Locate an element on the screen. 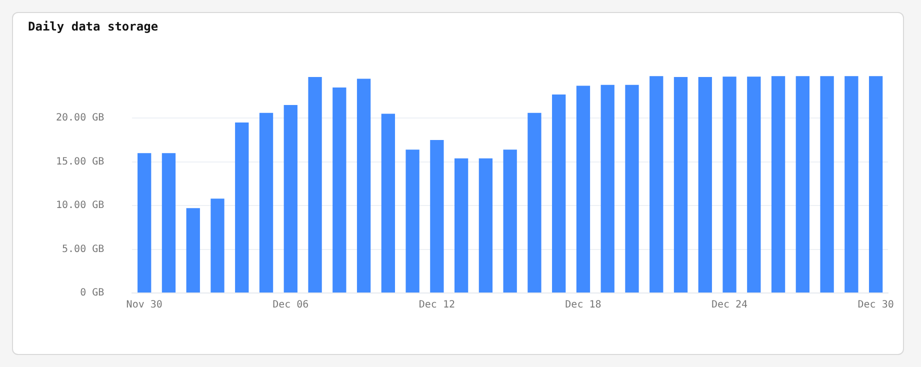  y-tick-label: 15.00 GB is located at coordinates (80, 162).